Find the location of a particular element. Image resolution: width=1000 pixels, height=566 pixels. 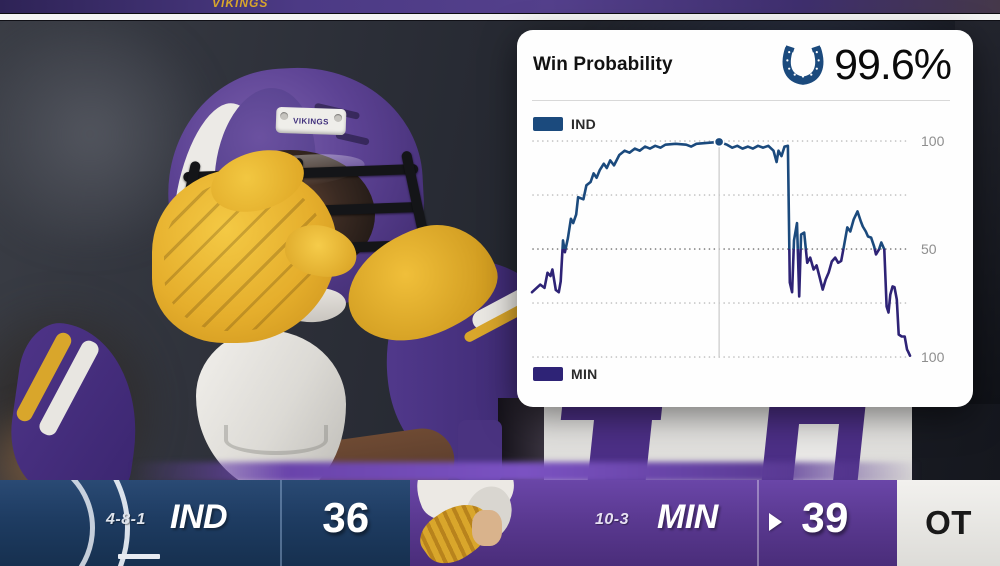

away-timeouts-indicator is located at coordinates (139, 556).